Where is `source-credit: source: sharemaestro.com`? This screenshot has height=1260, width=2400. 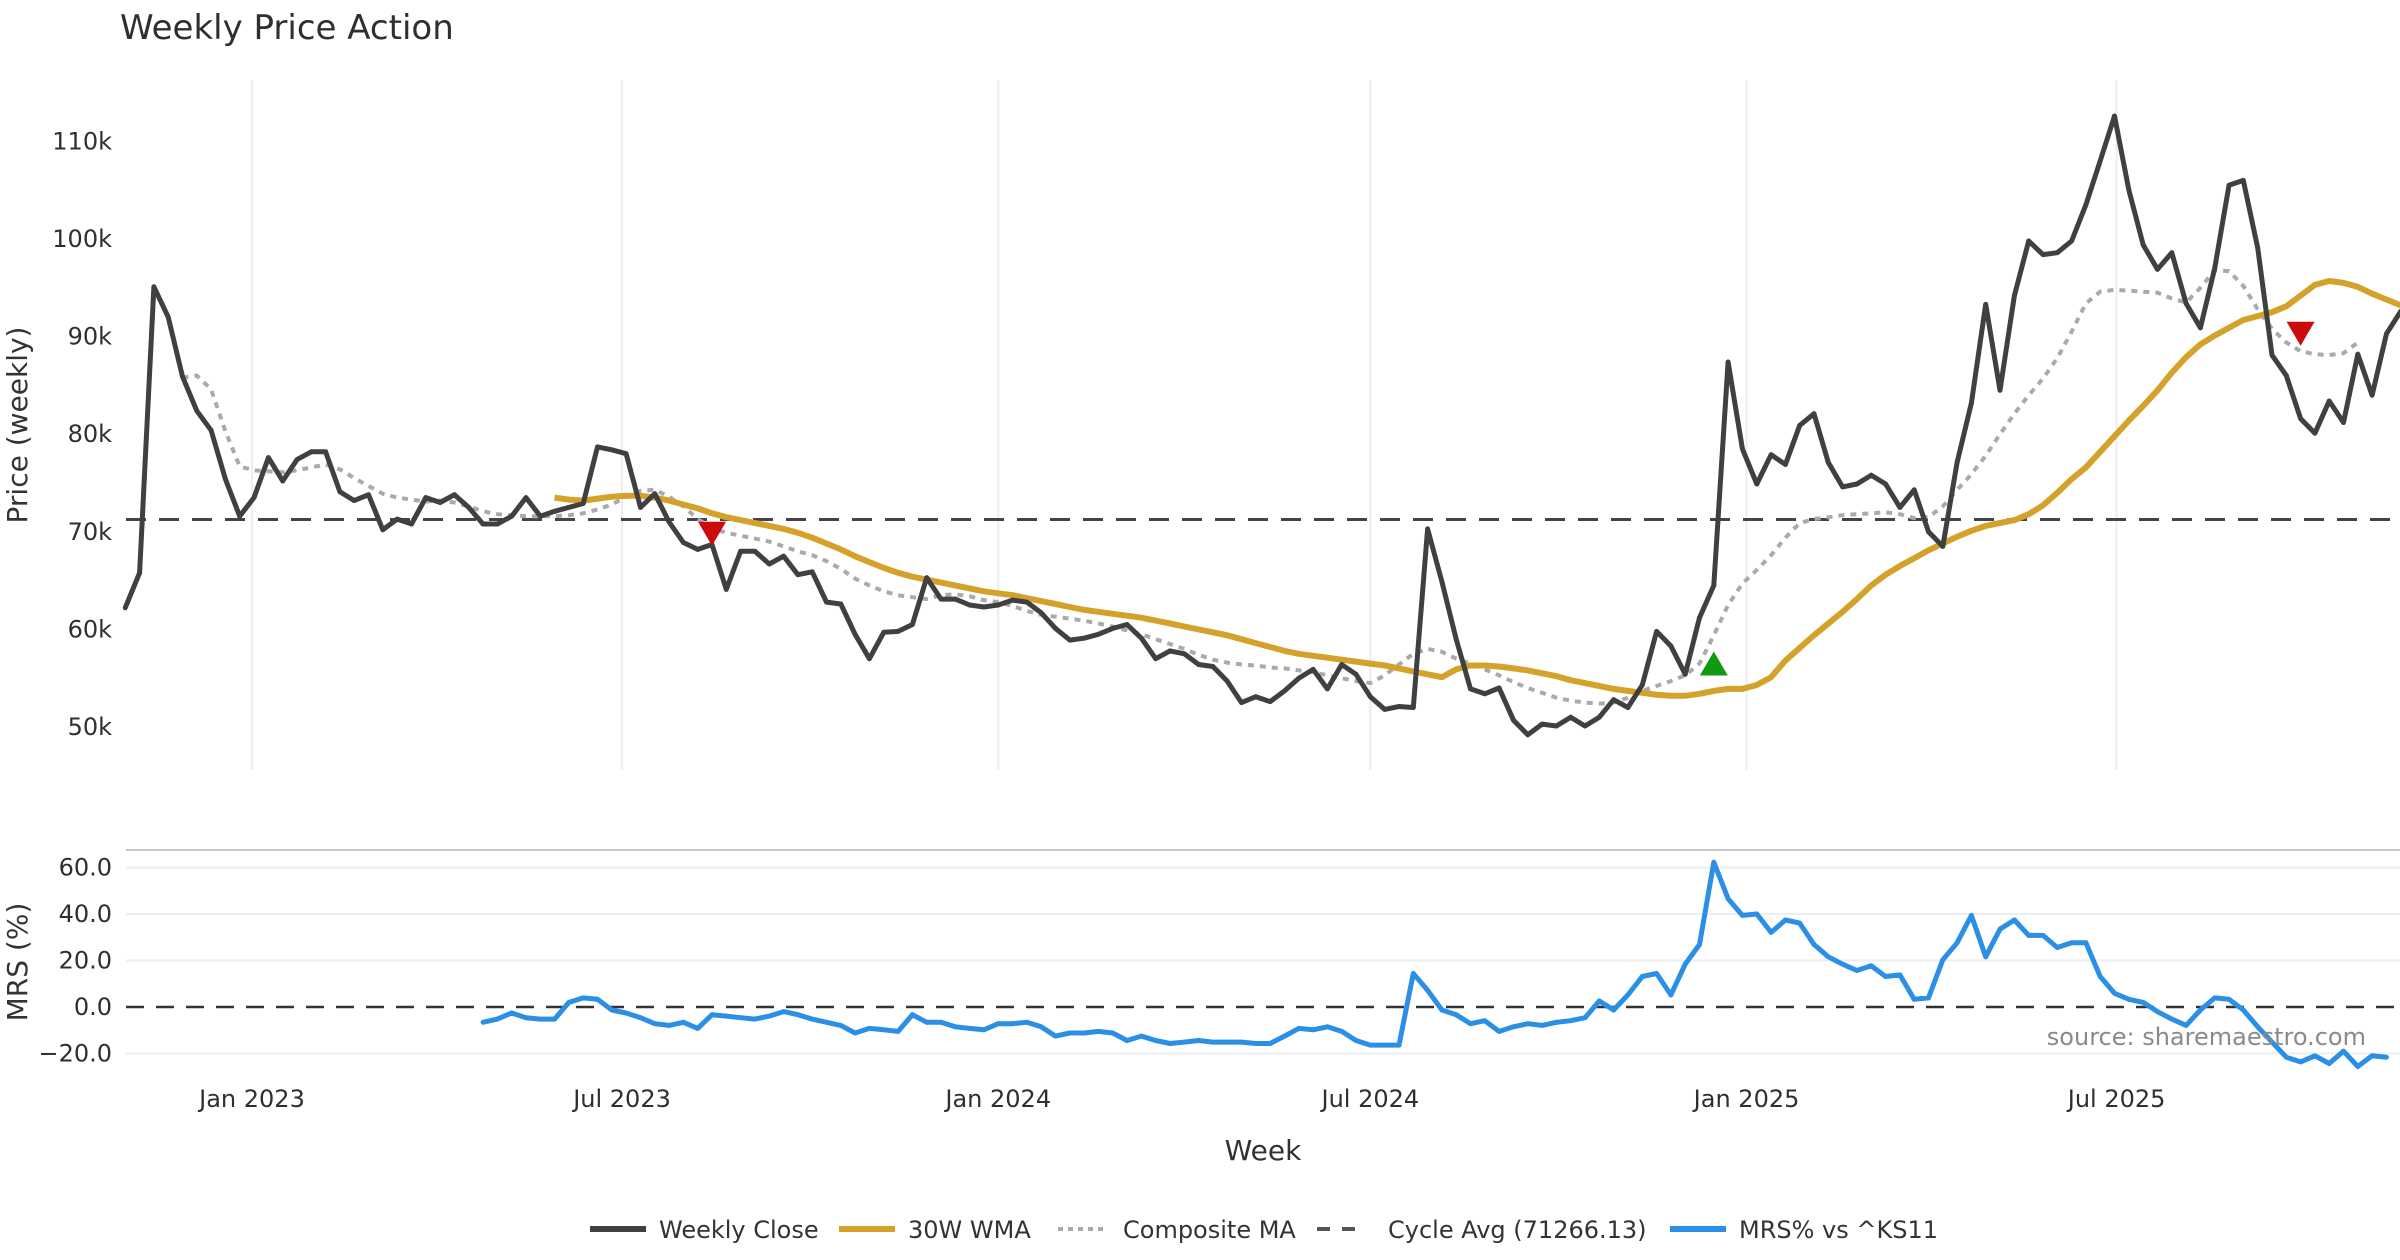
source-credit: source: sharemaestro.com is located at coordinates (2206, 1037).